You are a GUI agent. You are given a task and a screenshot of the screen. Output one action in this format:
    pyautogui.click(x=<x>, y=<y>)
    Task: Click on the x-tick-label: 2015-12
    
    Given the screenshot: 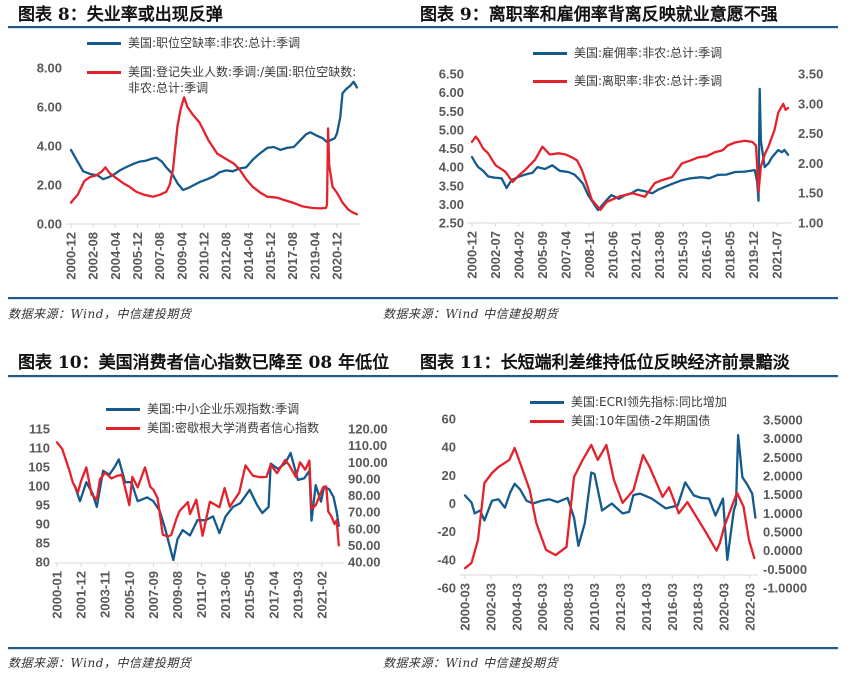 What is the action you would take?
    pyautogui.click(x=270, y=256)
    